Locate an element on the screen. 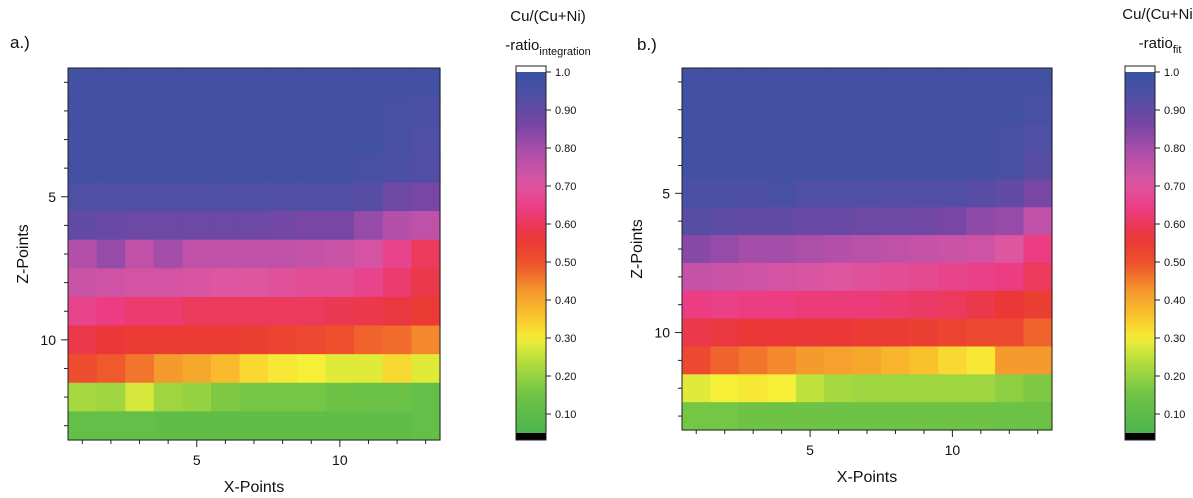 This screenshot has height=498, width=1193. y-tick-label: 5 is located at coordinates (52, 197).